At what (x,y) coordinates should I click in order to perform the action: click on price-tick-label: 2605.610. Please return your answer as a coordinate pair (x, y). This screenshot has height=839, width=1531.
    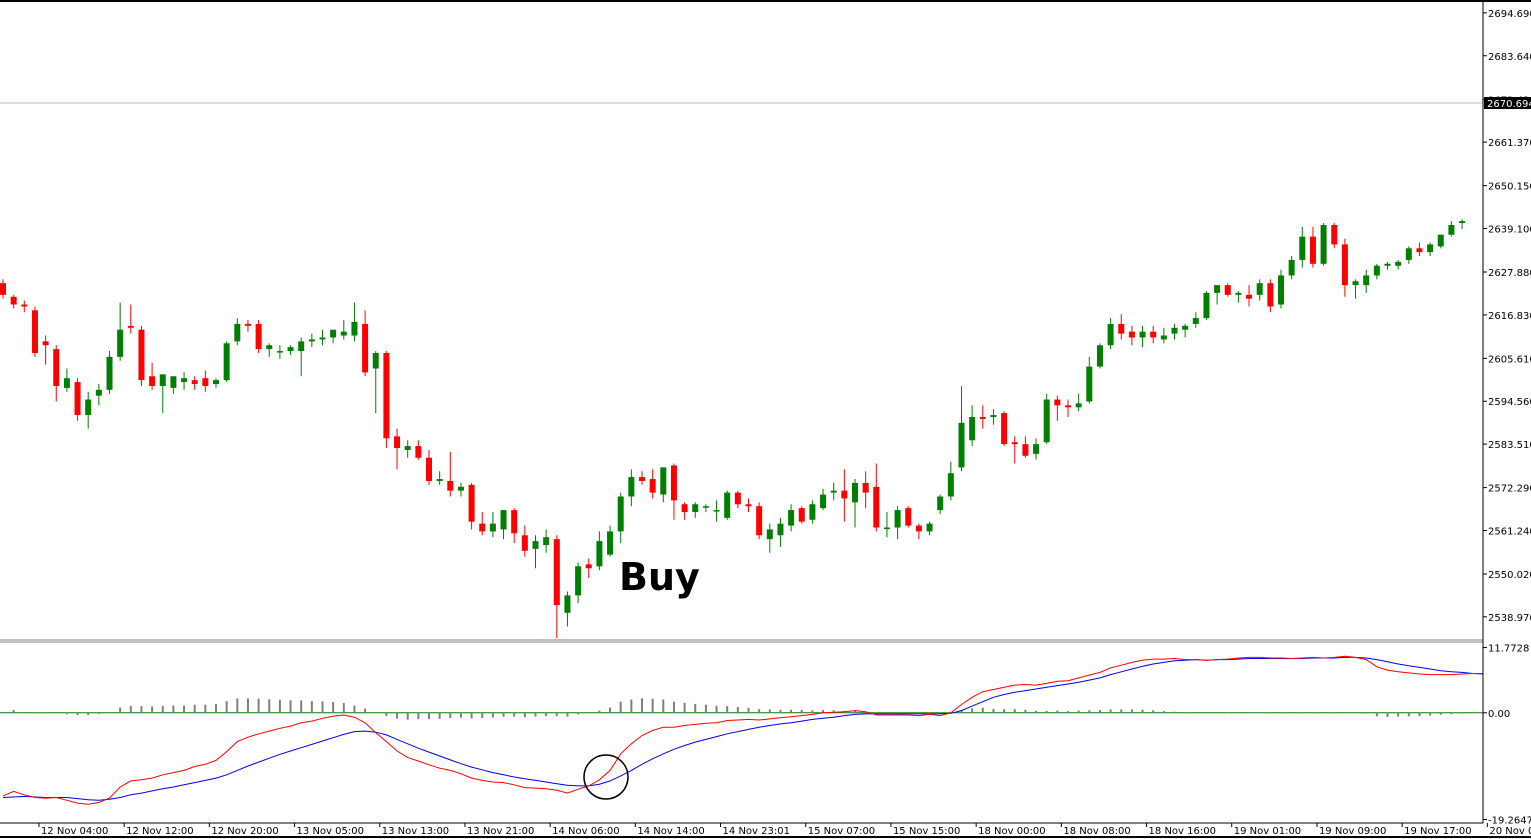
    Looking at the image, I should click on (1509, 359).